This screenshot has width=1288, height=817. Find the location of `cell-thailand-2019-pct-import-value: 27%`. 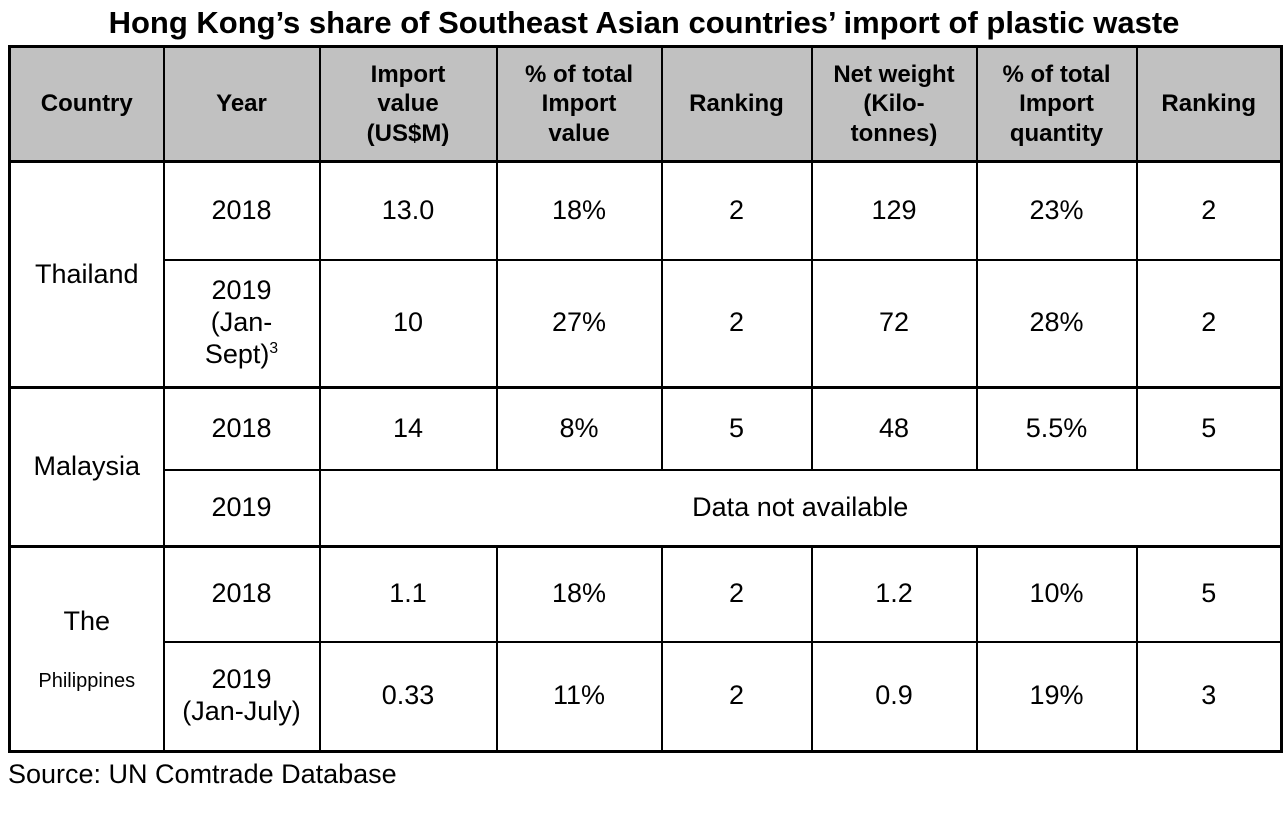

cell-thailand-2019-pct-import-value: 27% is located at coordinates (579, 323).